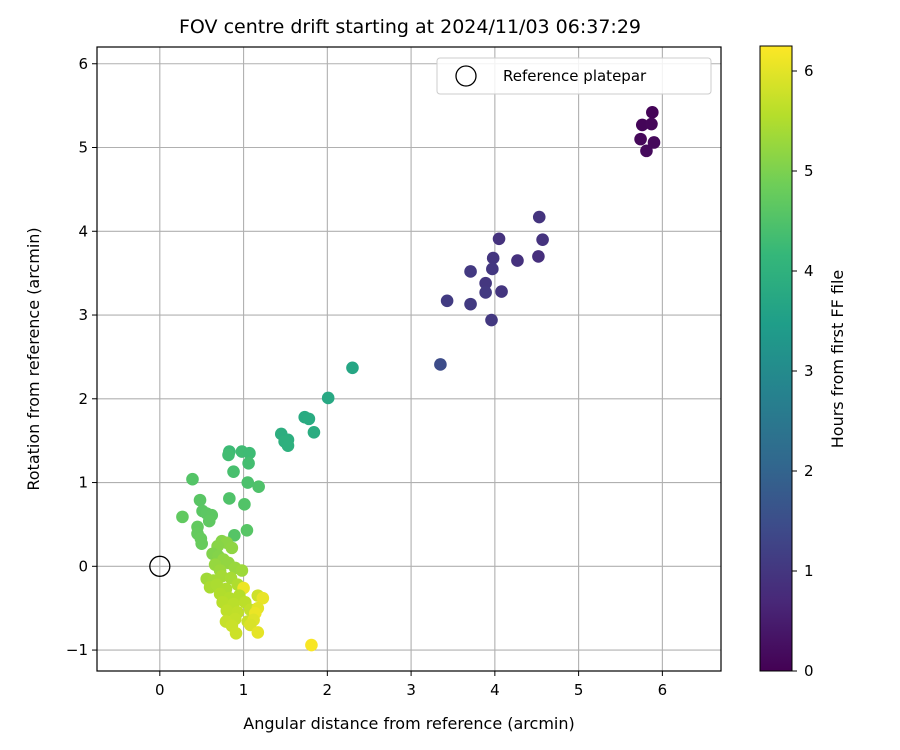  What do you see at coordinates (83, 148) in the screenshot?
I see `y-tick-label: 5` at bounding box center [83, 148].